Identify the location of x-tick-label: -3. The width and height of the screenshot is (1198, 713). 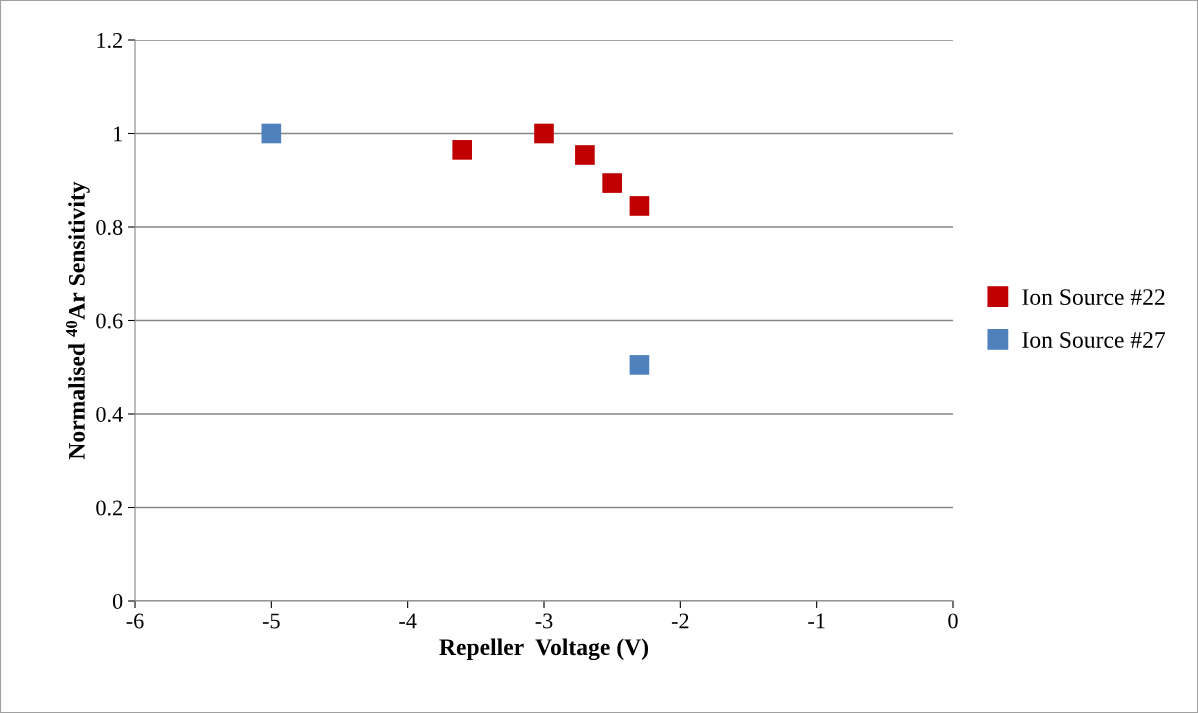
(544, 621).